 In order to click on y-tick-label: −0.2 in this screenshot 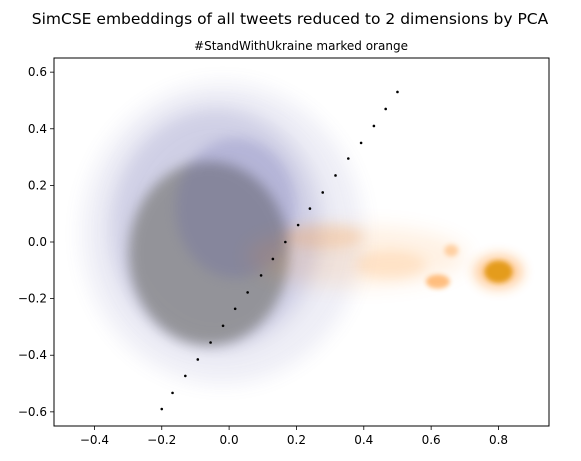, I will do `click(32, 299)`.